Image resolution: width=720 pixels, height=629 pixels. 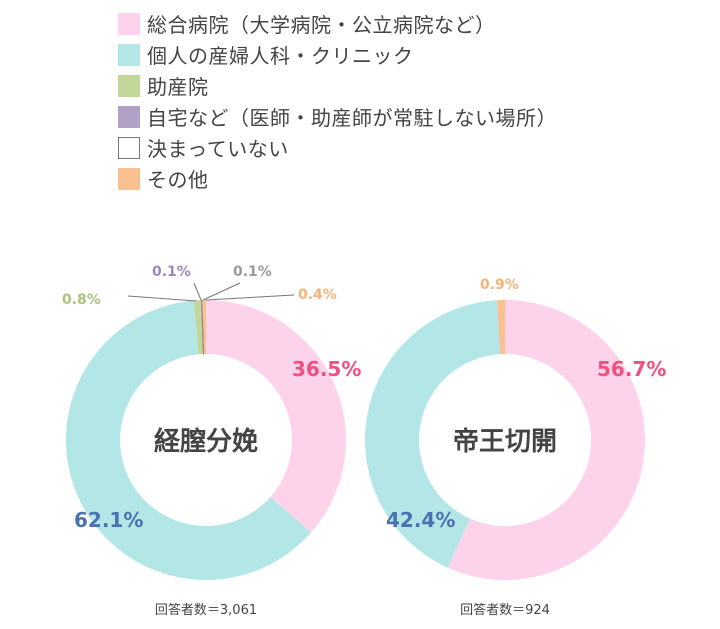 I want to click on chart-title-vaginal-birth: 経膣分娩, so click(x=206, y=441).